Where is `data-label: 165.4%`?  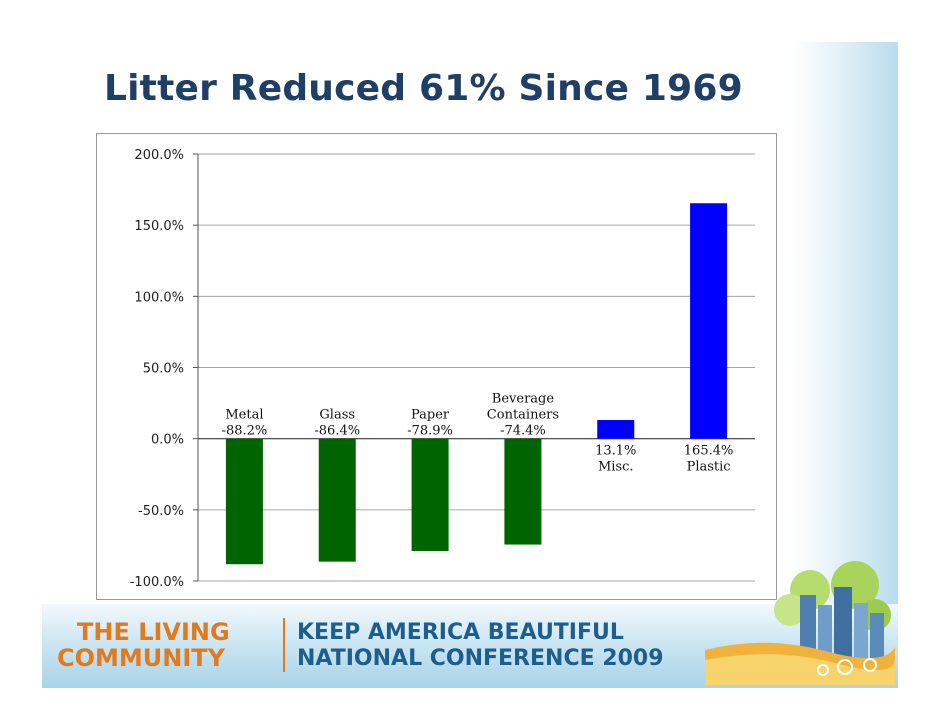
data-label: 165.4% is located at coordinates (709, 451).